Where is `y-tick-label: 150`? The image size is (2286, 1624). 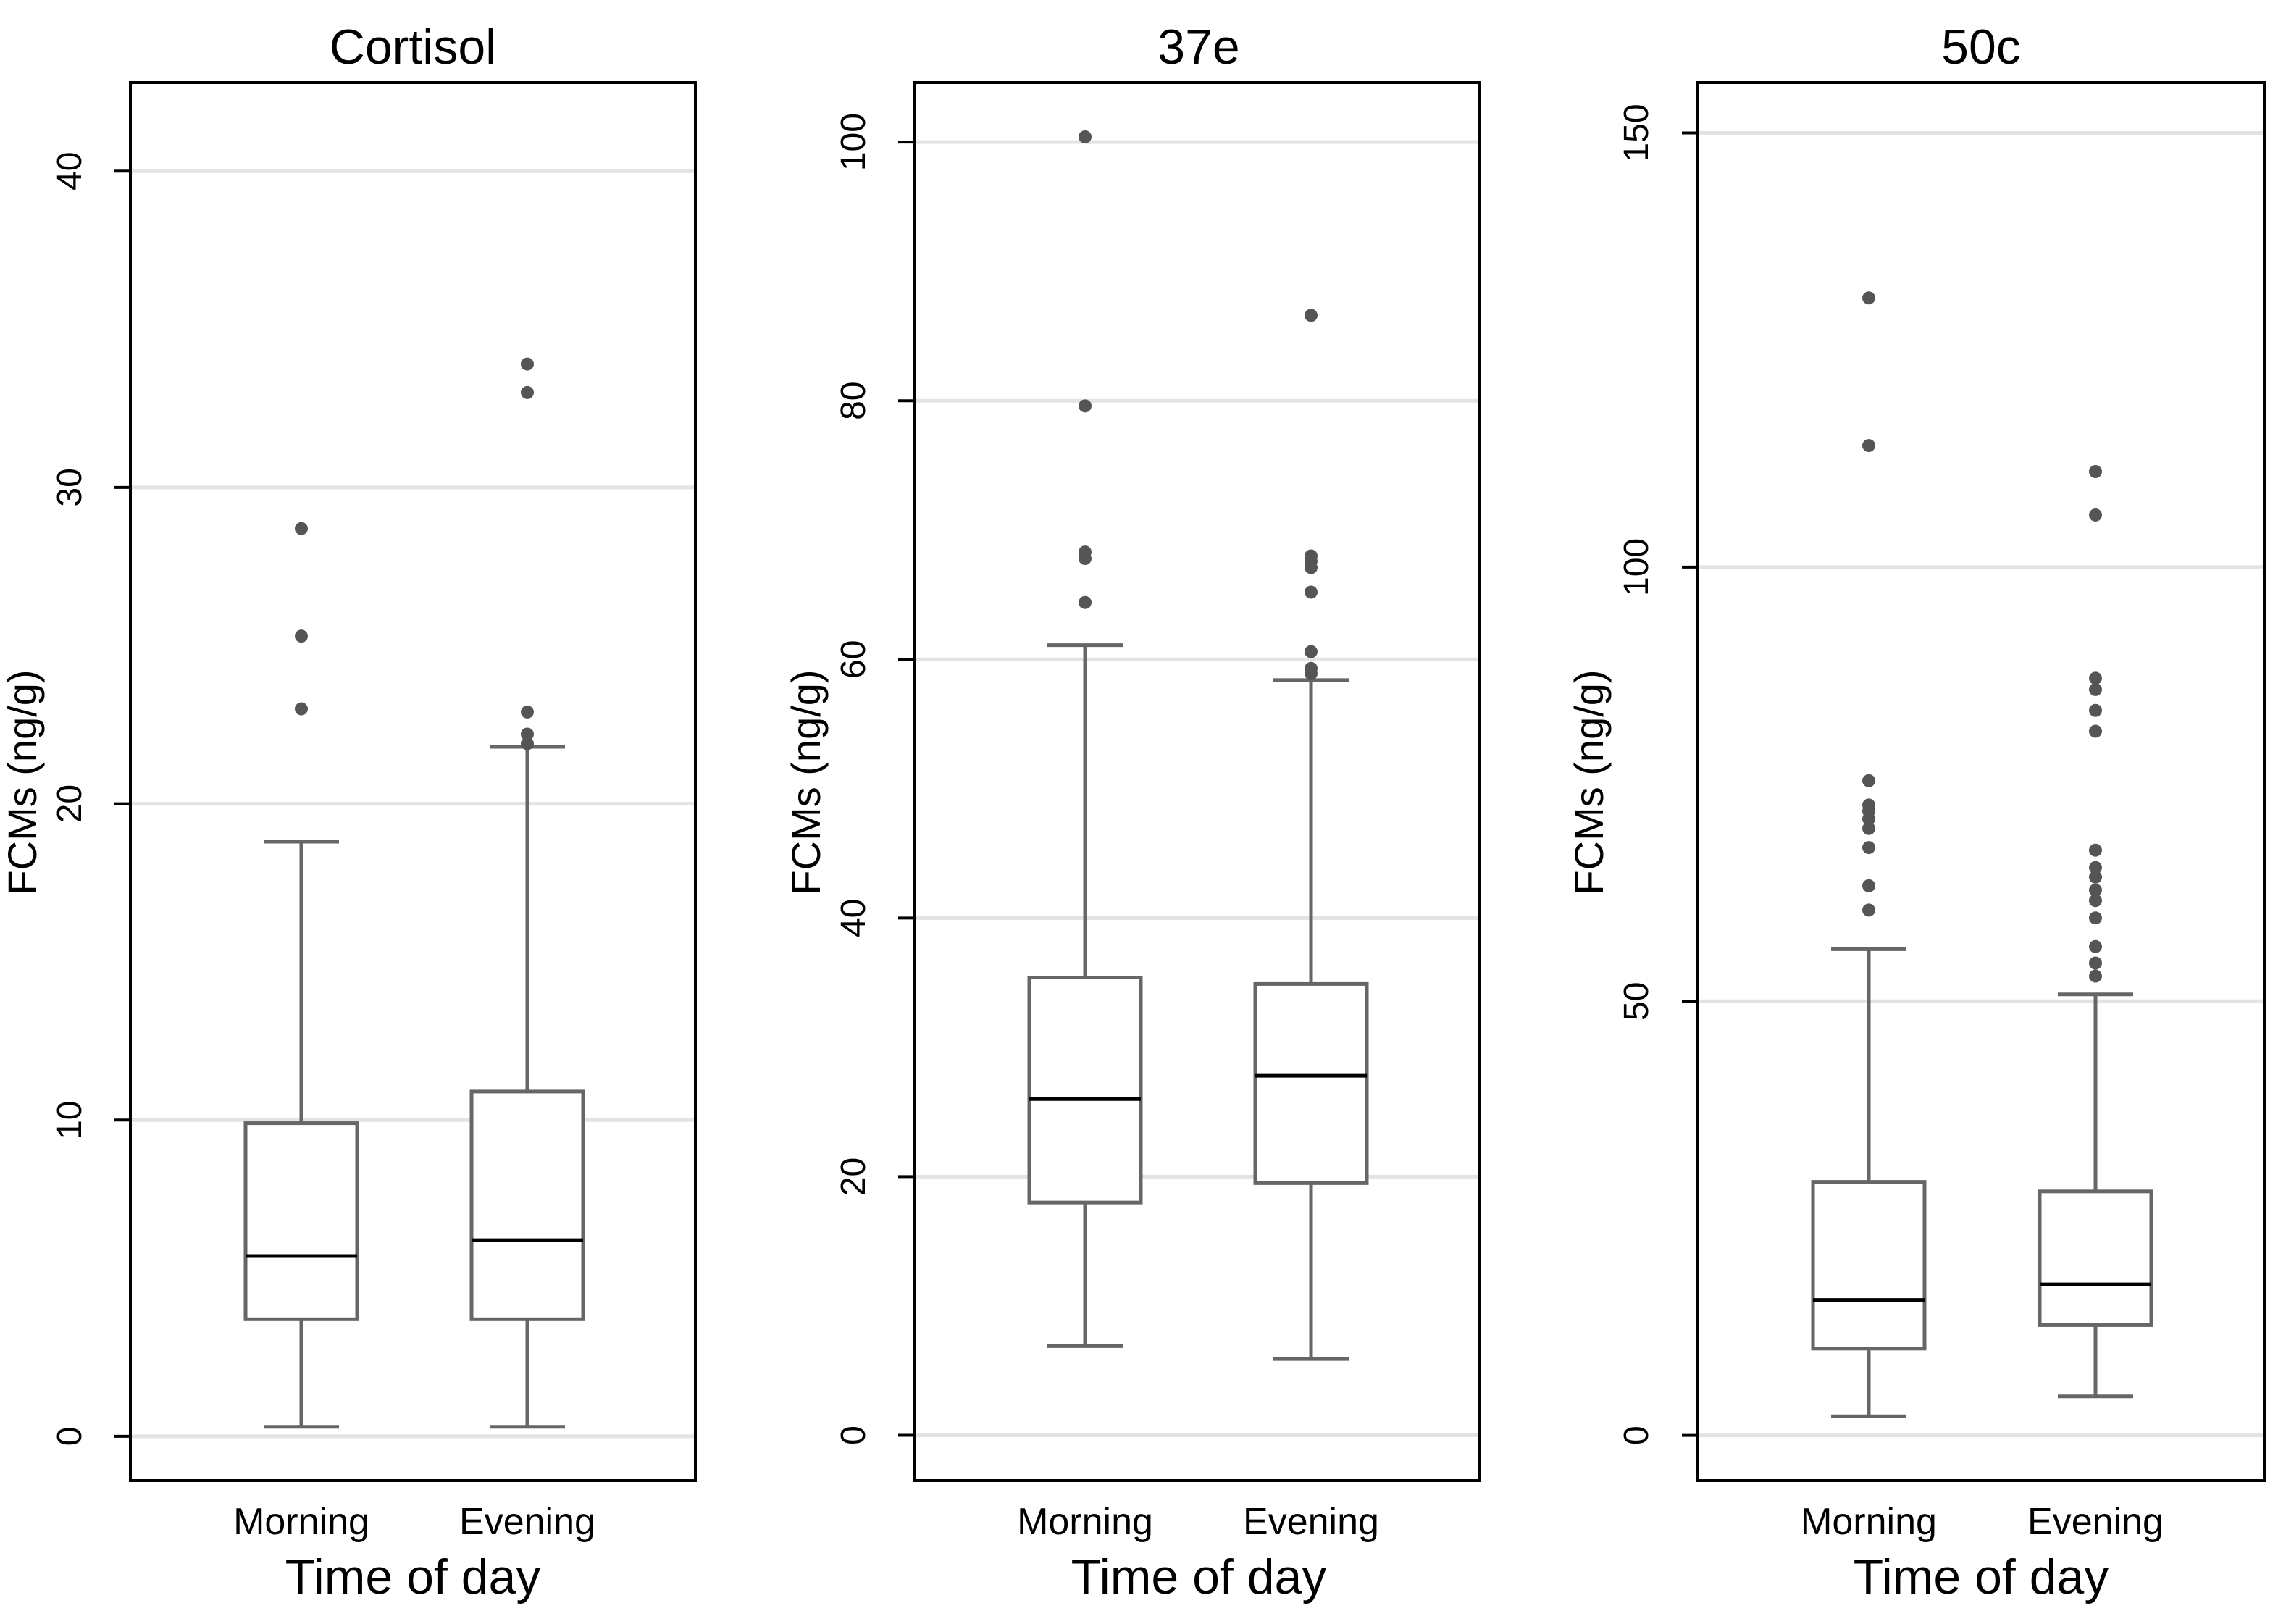
y-tick-label: 150 is located at coordinates (1636, 133).